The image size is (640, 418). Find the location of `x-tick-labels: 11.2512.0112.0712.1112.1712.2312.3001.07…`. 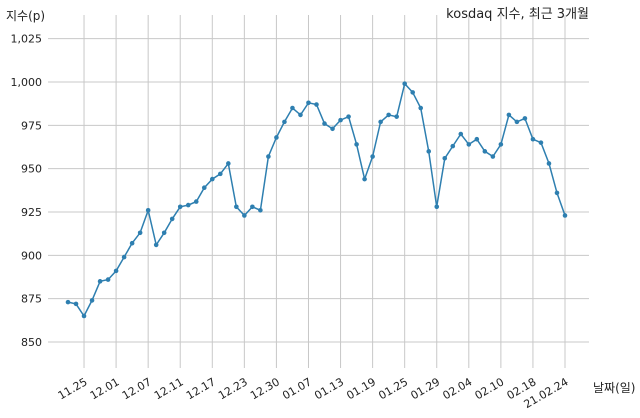

x-tick-labels: 11.2512.0112.0712.1112.1712.2312.3001.07… is located at coordinates (313, 393).